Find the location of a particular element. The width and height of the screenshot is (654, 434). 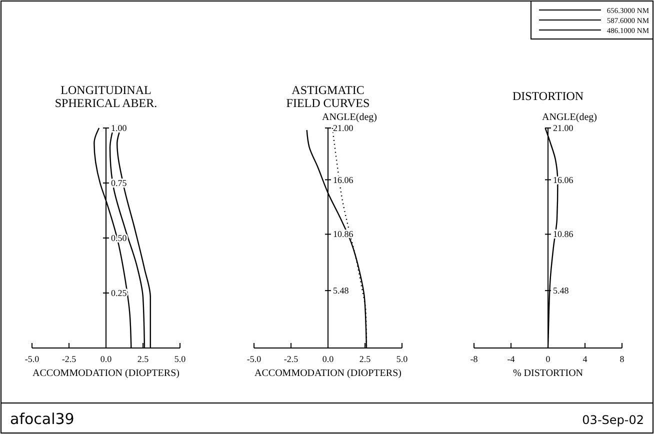

x-axis-title: % DISTORTION is located at coordinates (548, 373).